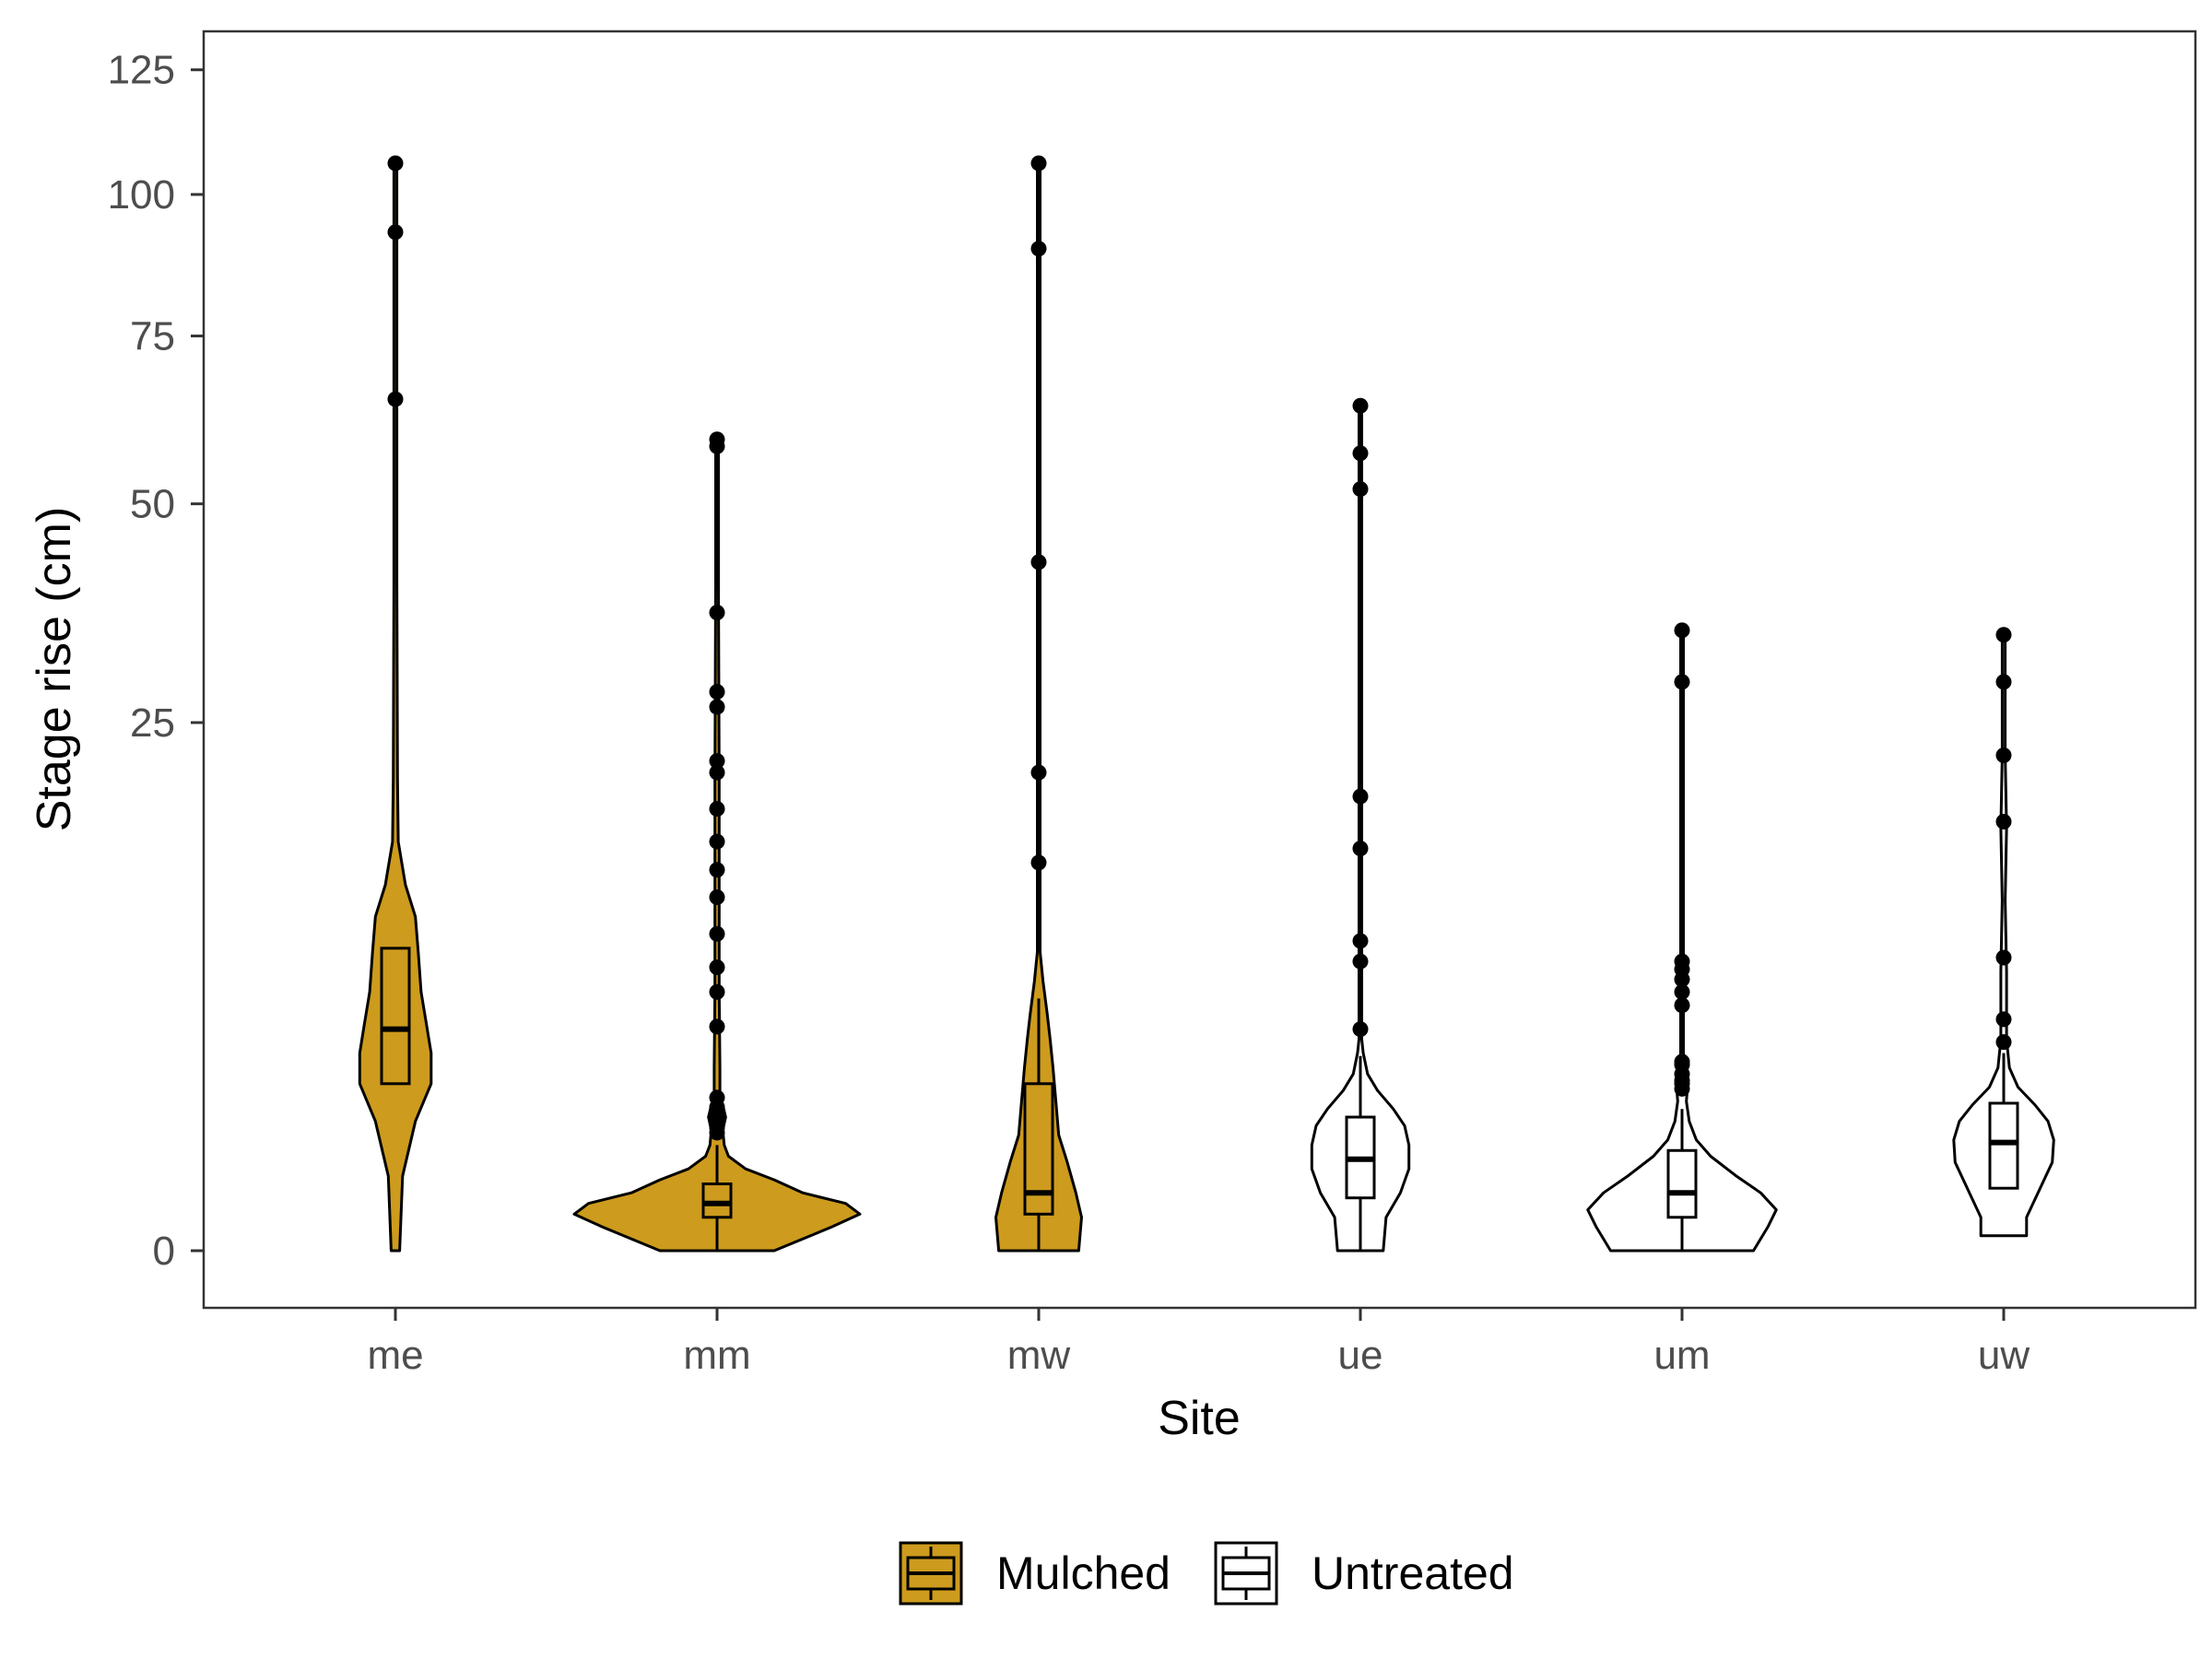 Image resolution: width=2212 pixels, height=1659 pixels. Describe the element at coordinates (1198, 1343) in the screenshot. I see `x-axis: me mm mw ue um uw` at that location.